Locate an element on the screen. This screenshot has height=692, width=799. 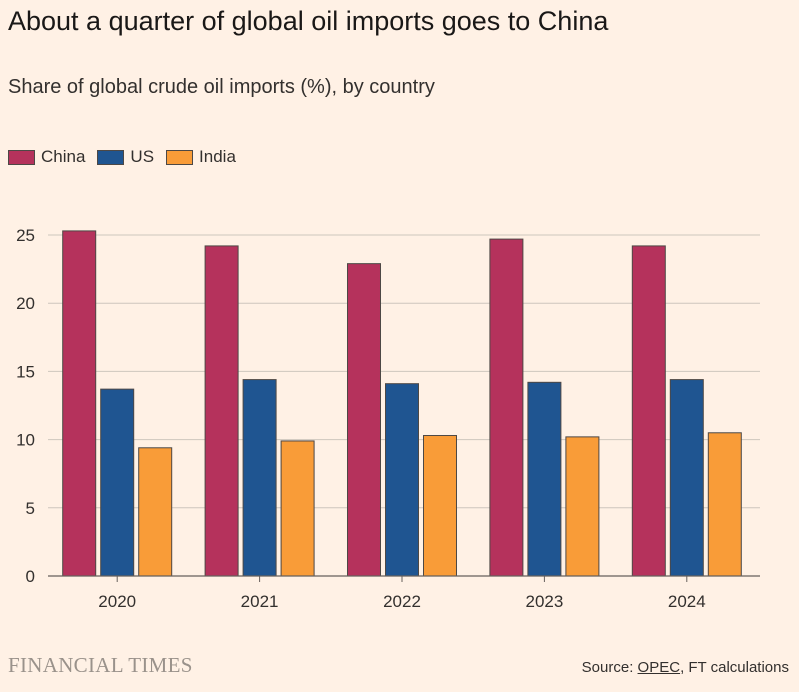
bar-us-2023 is located at coordinates (544, 479).